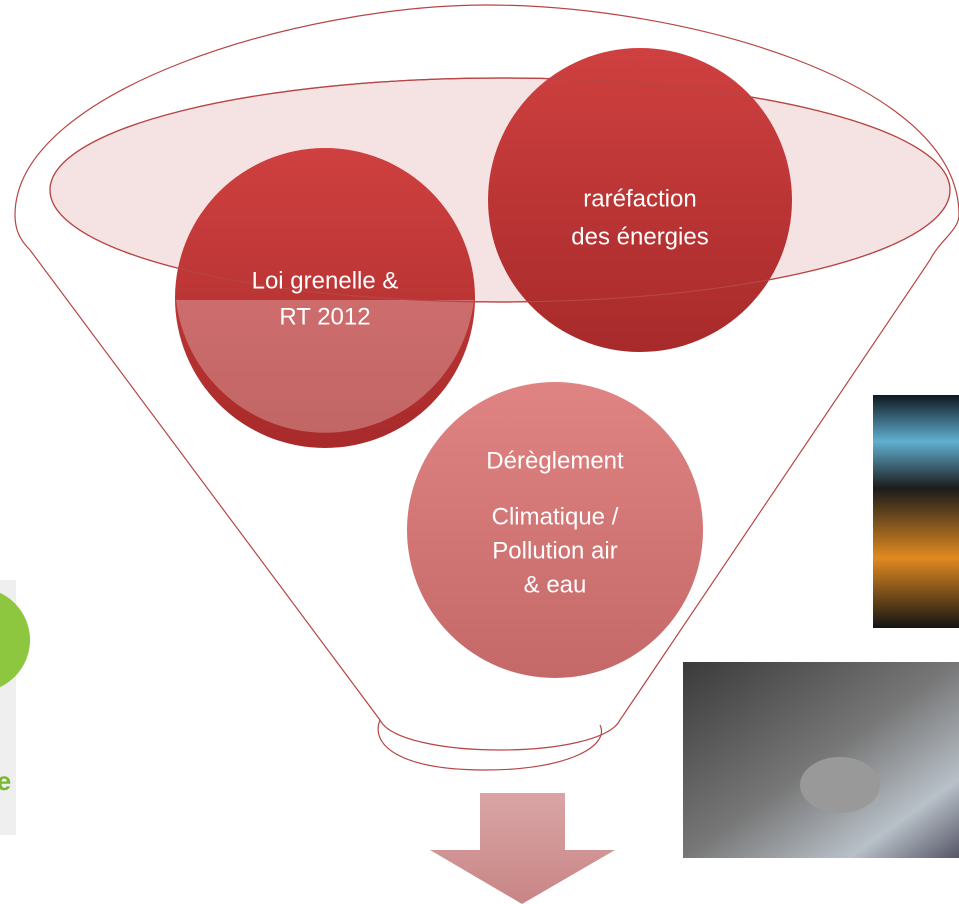 The width and height of the screenshot is (959, 904). I want to click on node-label: des énergies, so click(639, 236).